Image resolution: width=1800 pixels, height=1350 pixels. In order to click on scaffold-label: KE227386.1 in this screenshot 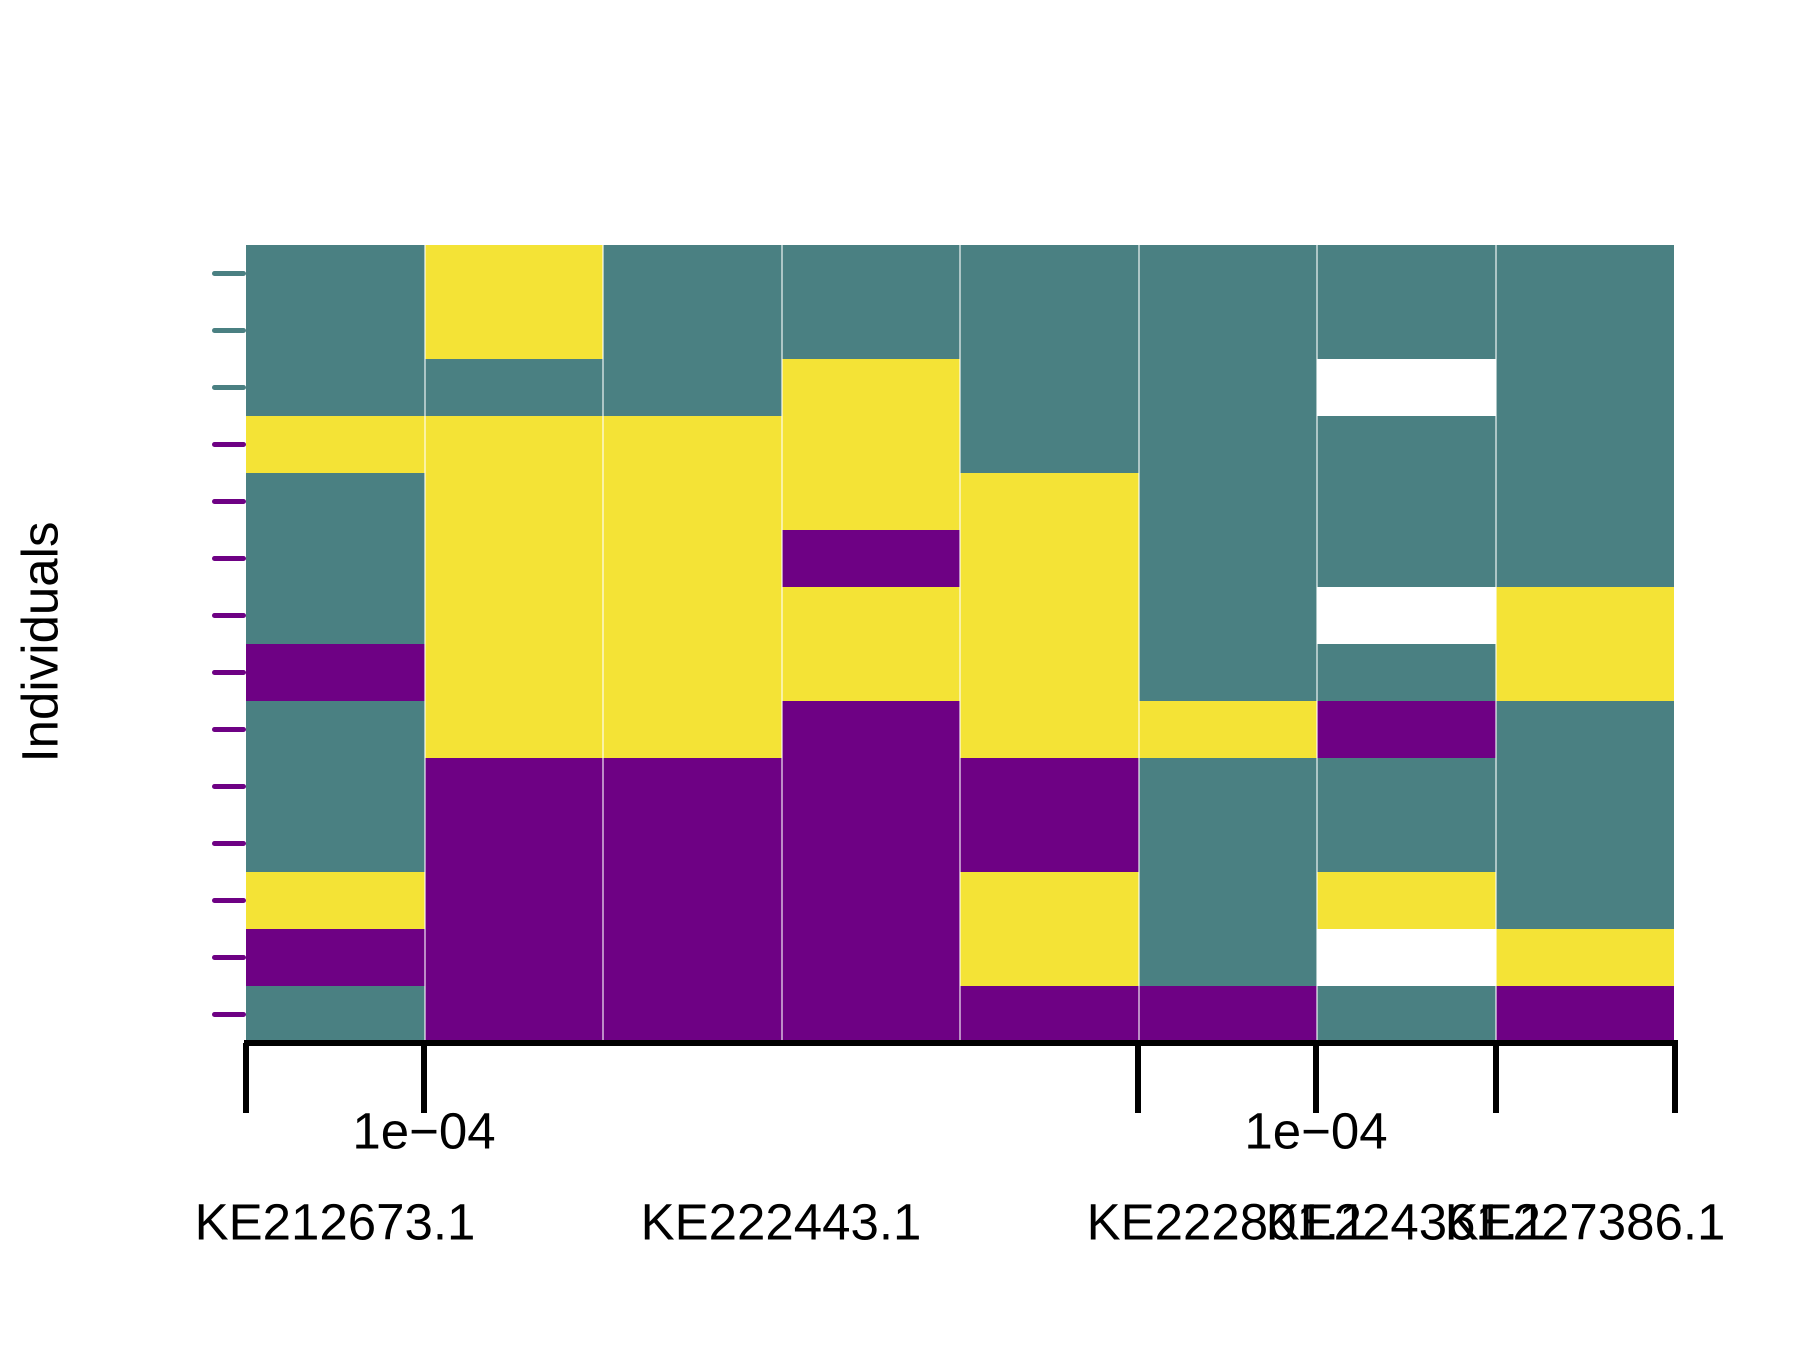, I will do `click(1585, 1222)`.